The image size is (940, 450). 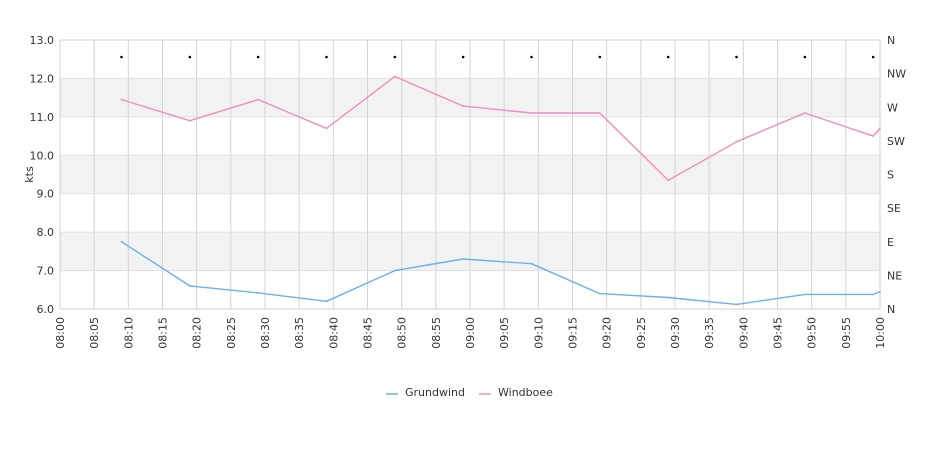 What do you see at coordinates (299, 333) in the screenshot?
I see `x-tick-label: 08:35` at bounding box center [299, 333].